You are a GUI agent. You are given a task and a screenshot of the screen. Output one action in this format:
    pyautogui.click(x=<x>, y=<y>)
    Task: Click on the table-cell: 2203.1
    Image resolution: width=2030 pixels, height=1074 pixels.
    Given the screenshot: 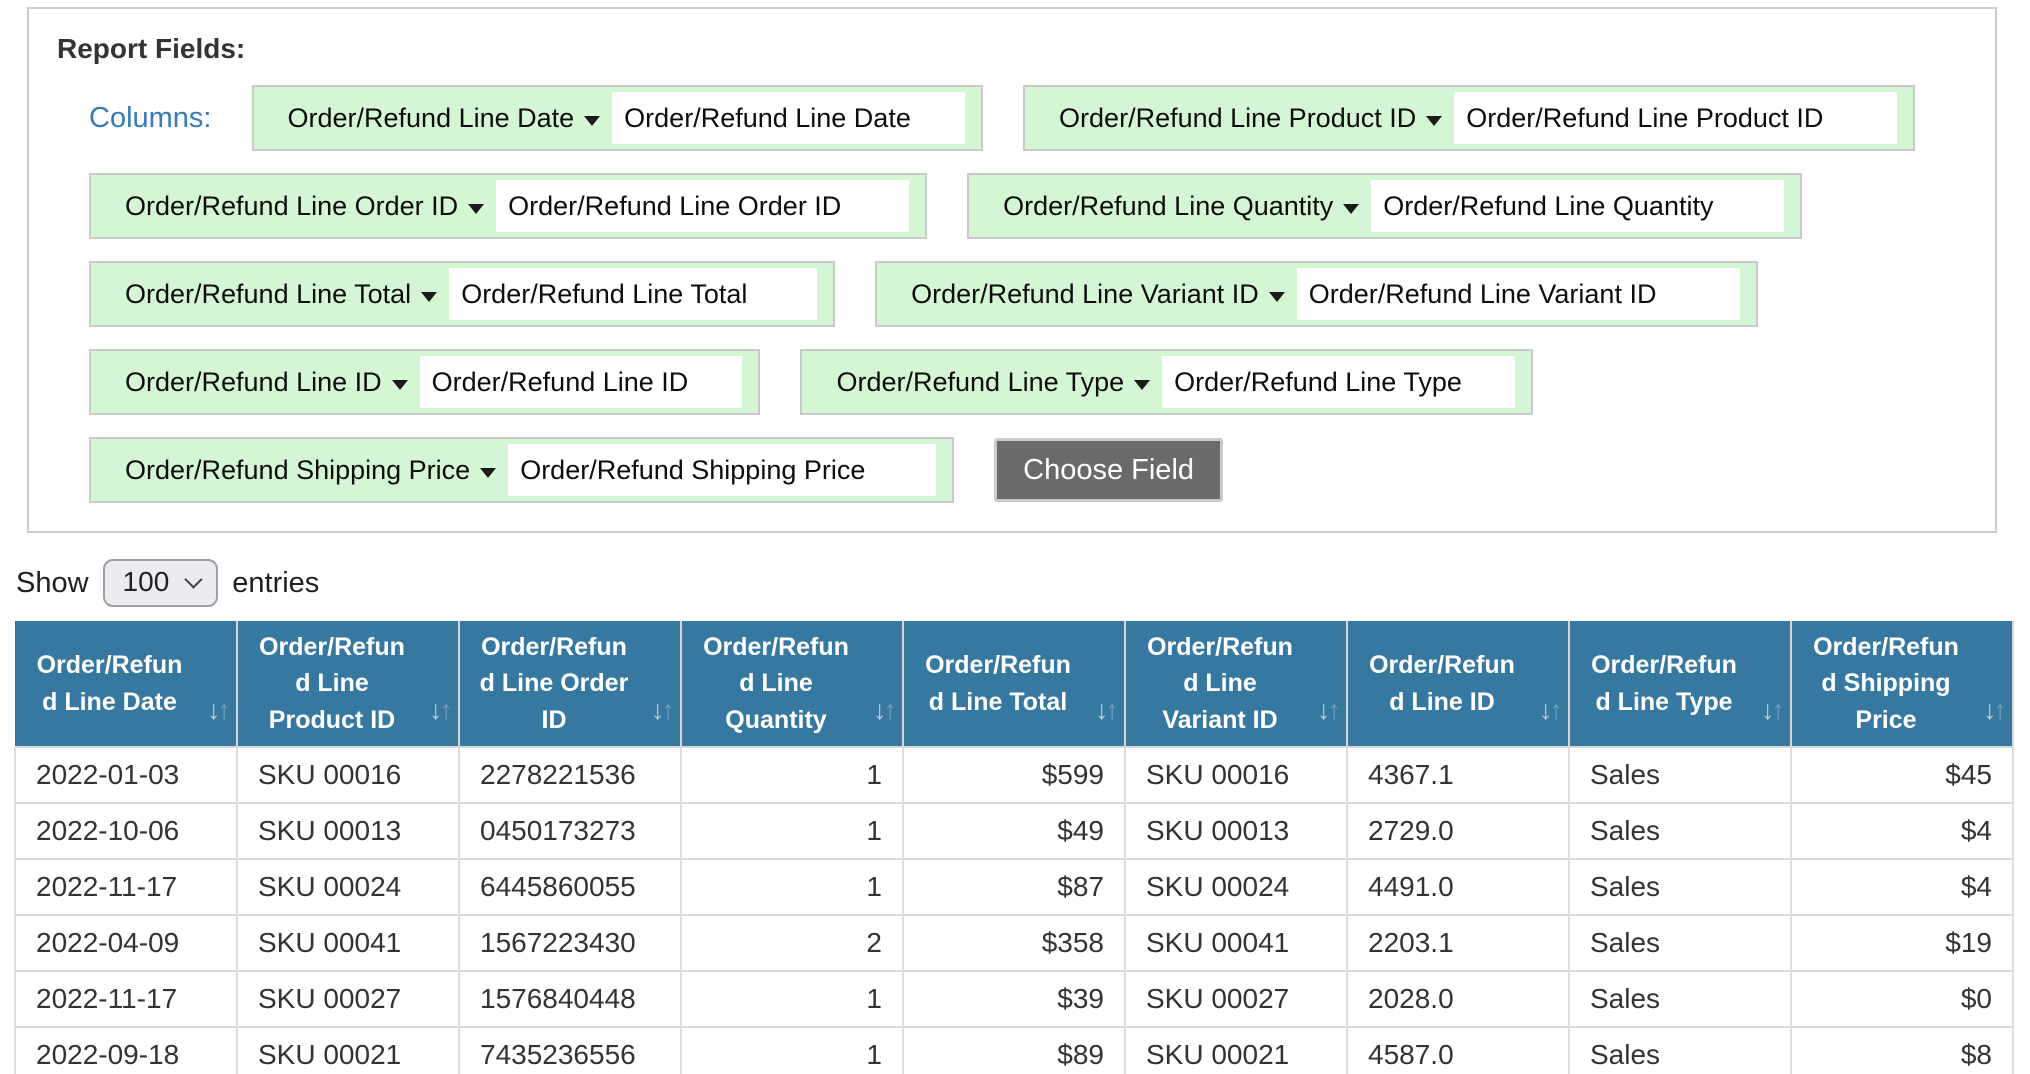 What is the action you would take?
    pyautogui.click(x=1458, y=942)
    